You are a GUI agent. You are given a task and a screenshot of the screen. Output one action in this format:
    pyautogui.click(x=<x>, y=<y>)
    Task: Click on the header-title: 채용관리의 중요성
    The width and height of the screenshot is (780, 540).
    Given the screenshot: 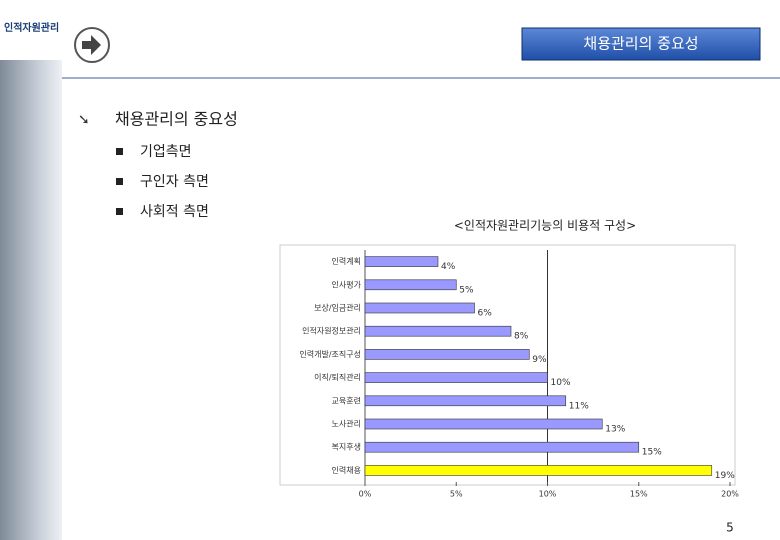 What is the action you would take?
    pyautogui.click(x=640, y=44)
    